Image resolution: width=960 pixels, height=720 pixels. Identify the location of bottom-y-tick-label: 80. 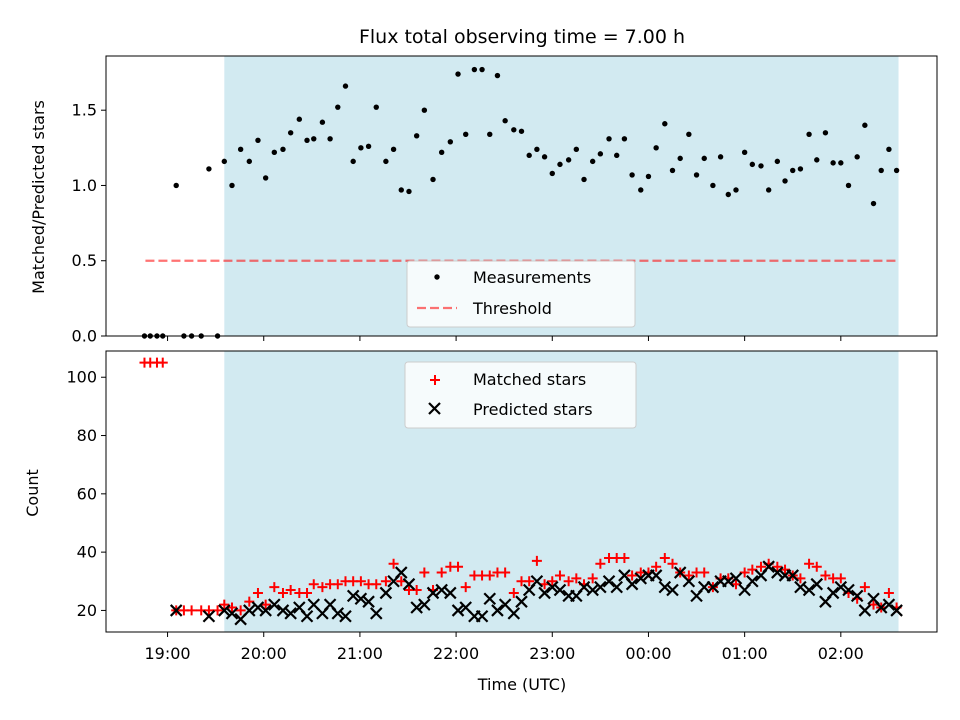
(87, 435).